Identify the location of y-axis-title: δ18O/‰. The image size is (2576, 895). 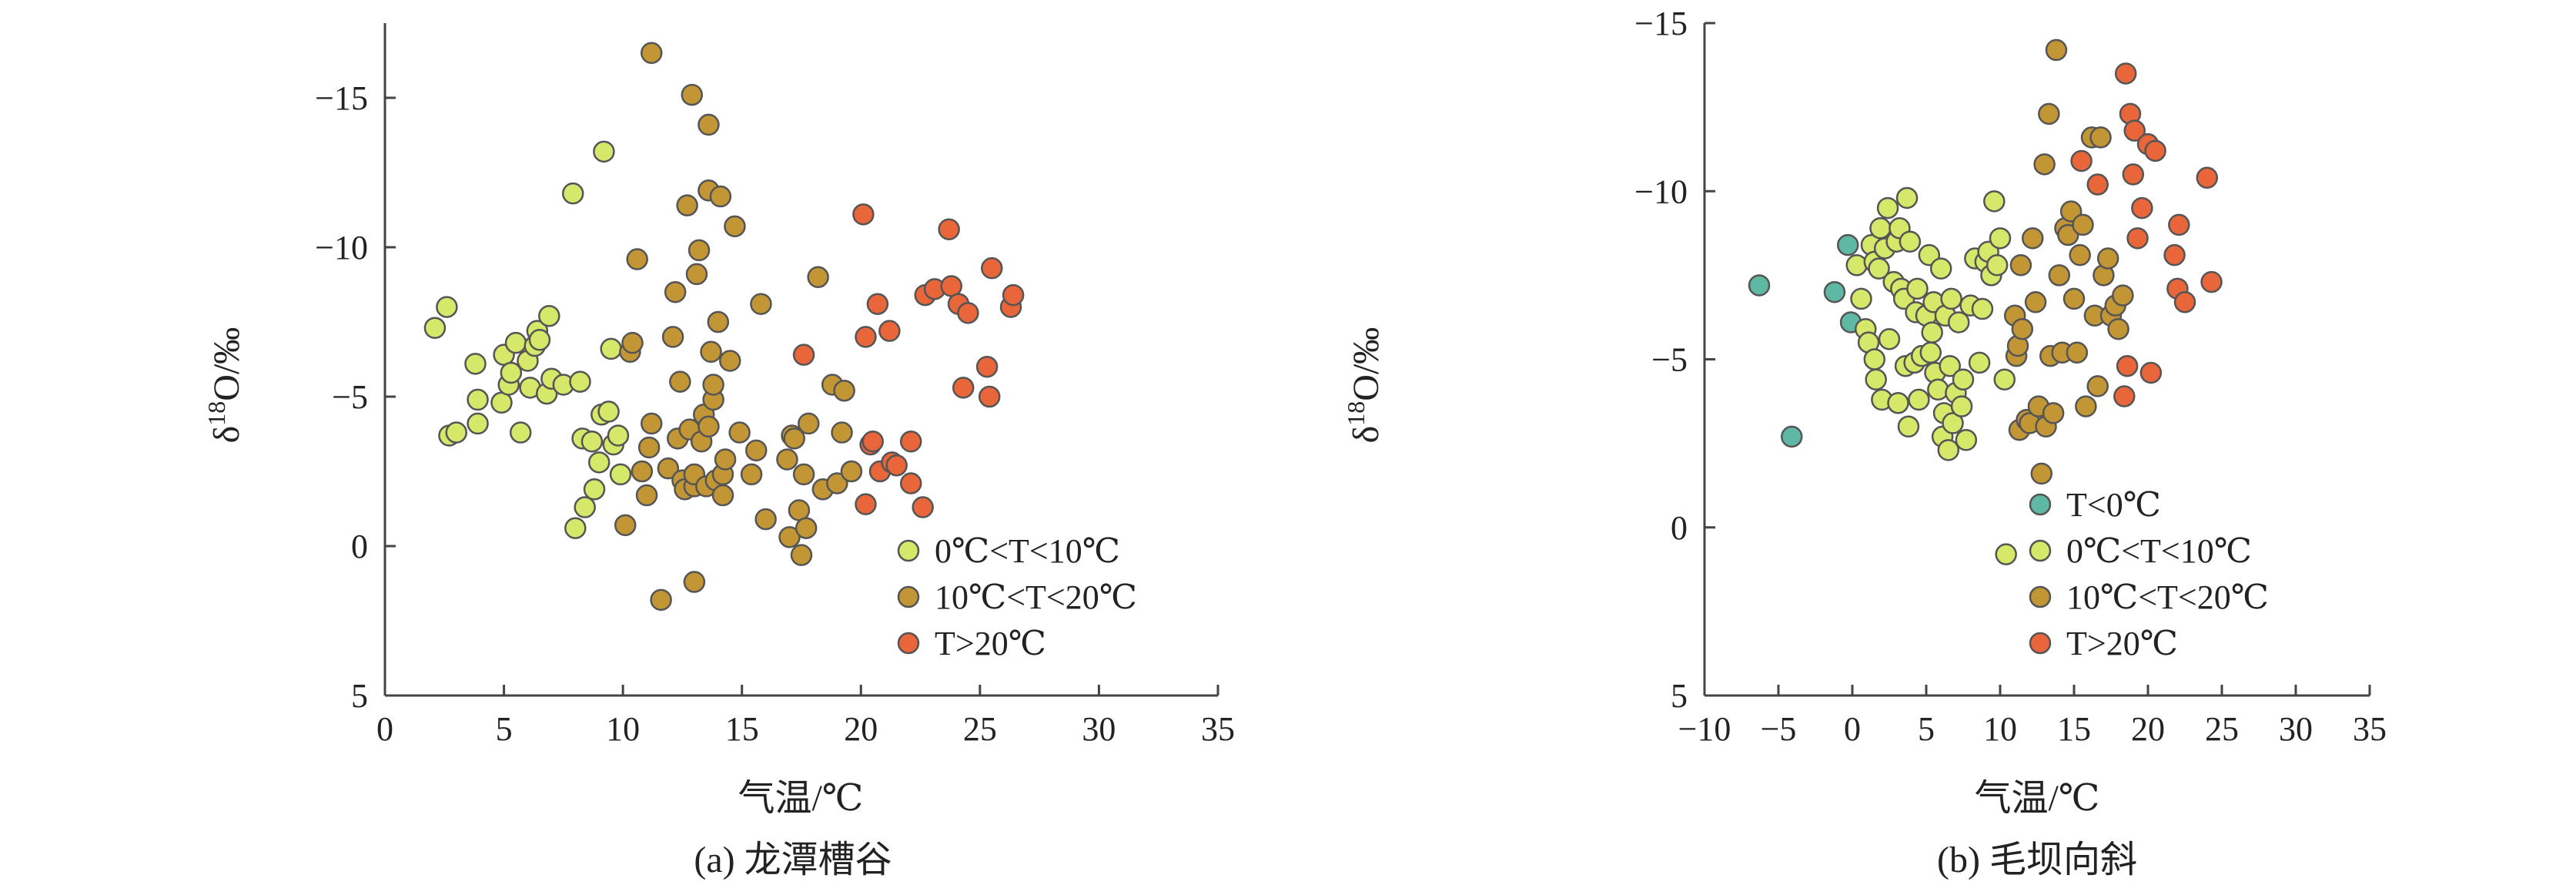
(1364, 386).